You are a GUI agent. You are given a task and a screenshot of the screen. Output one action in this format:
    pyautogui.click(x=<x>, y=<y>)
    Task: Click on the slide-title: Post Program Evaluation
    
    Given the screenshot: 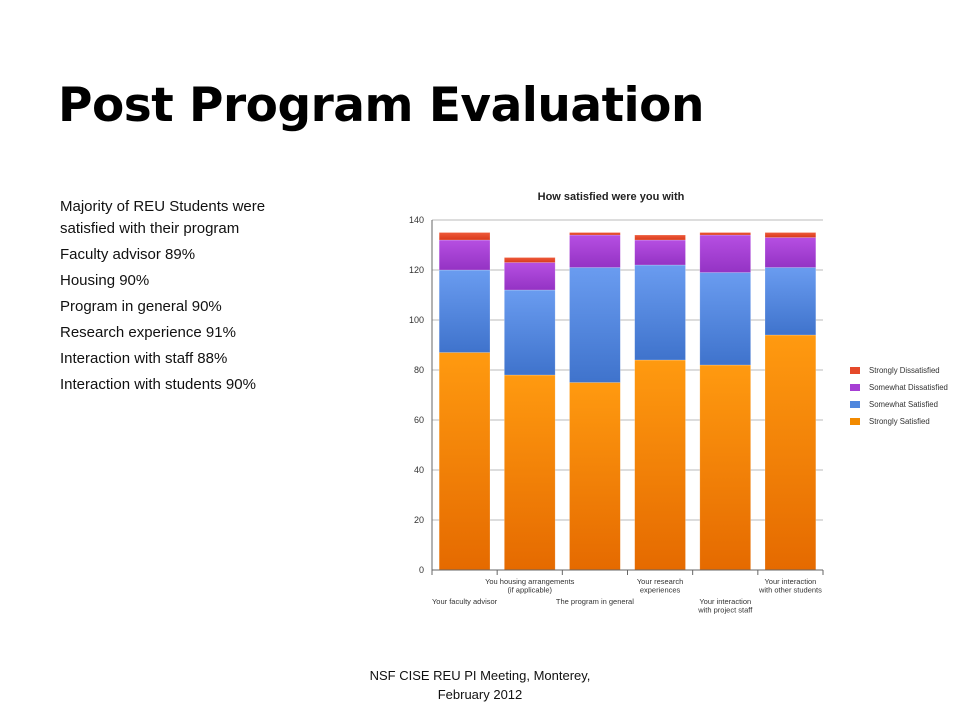 What is the action you would take?
    pyautogui.click(x=381, y=105)
    